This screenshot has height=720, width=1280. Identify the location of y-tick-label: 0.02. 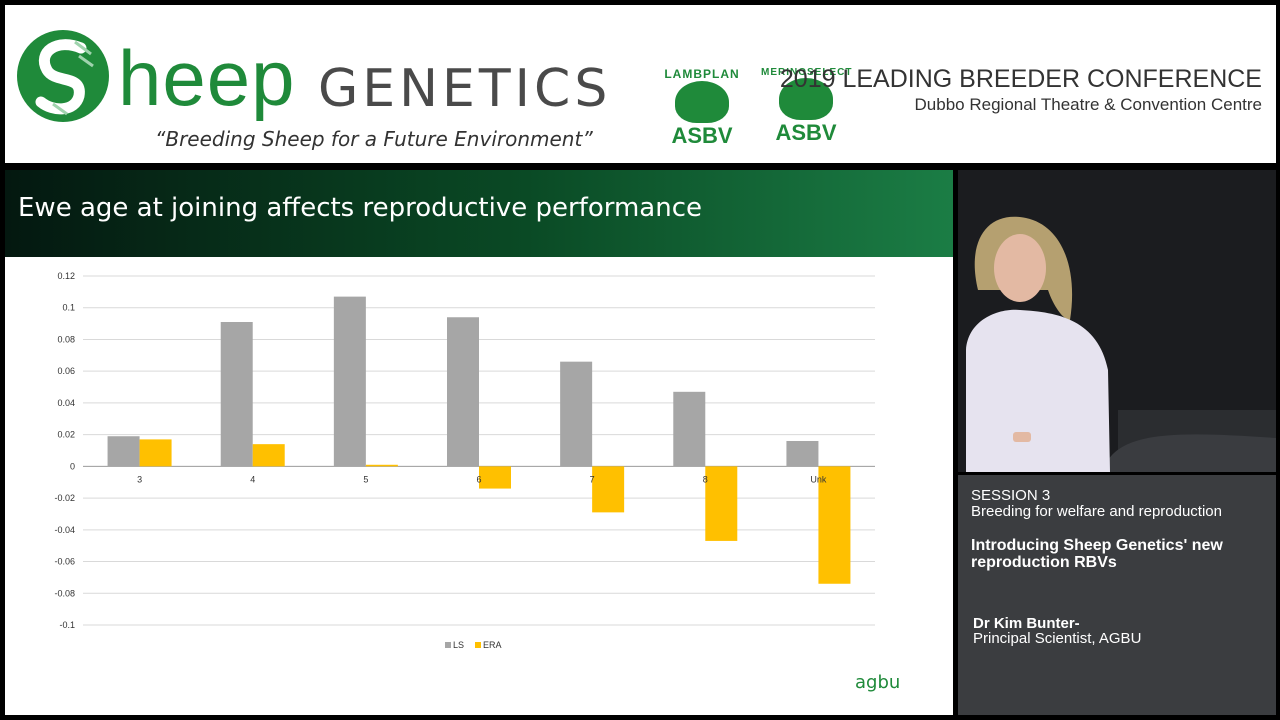
(66, 435).